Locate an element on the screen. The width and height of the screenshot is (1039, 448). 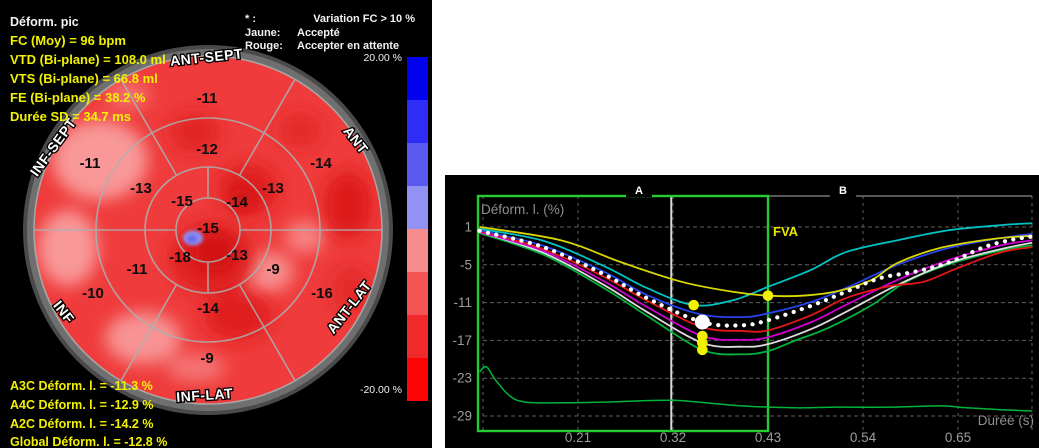
y-tick-label: -23 is located at coordinates (462, 378).